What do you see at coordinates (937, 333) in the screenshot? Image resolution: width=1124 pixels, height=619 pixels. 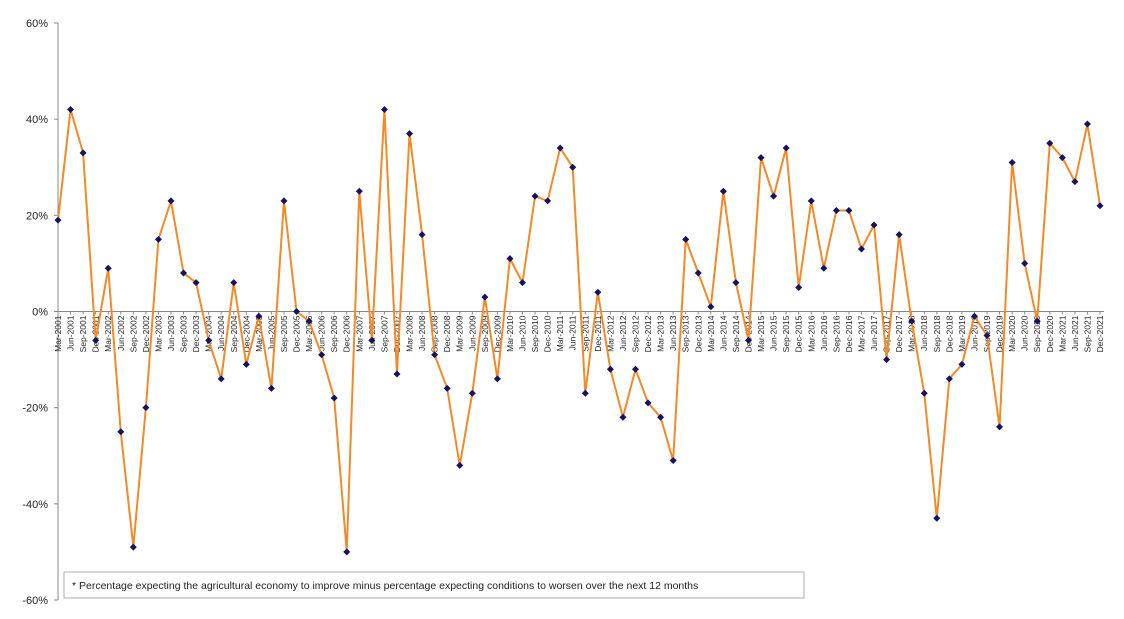 I see `x-tick-label: Sep-2018` at bounding box center [937, 333].